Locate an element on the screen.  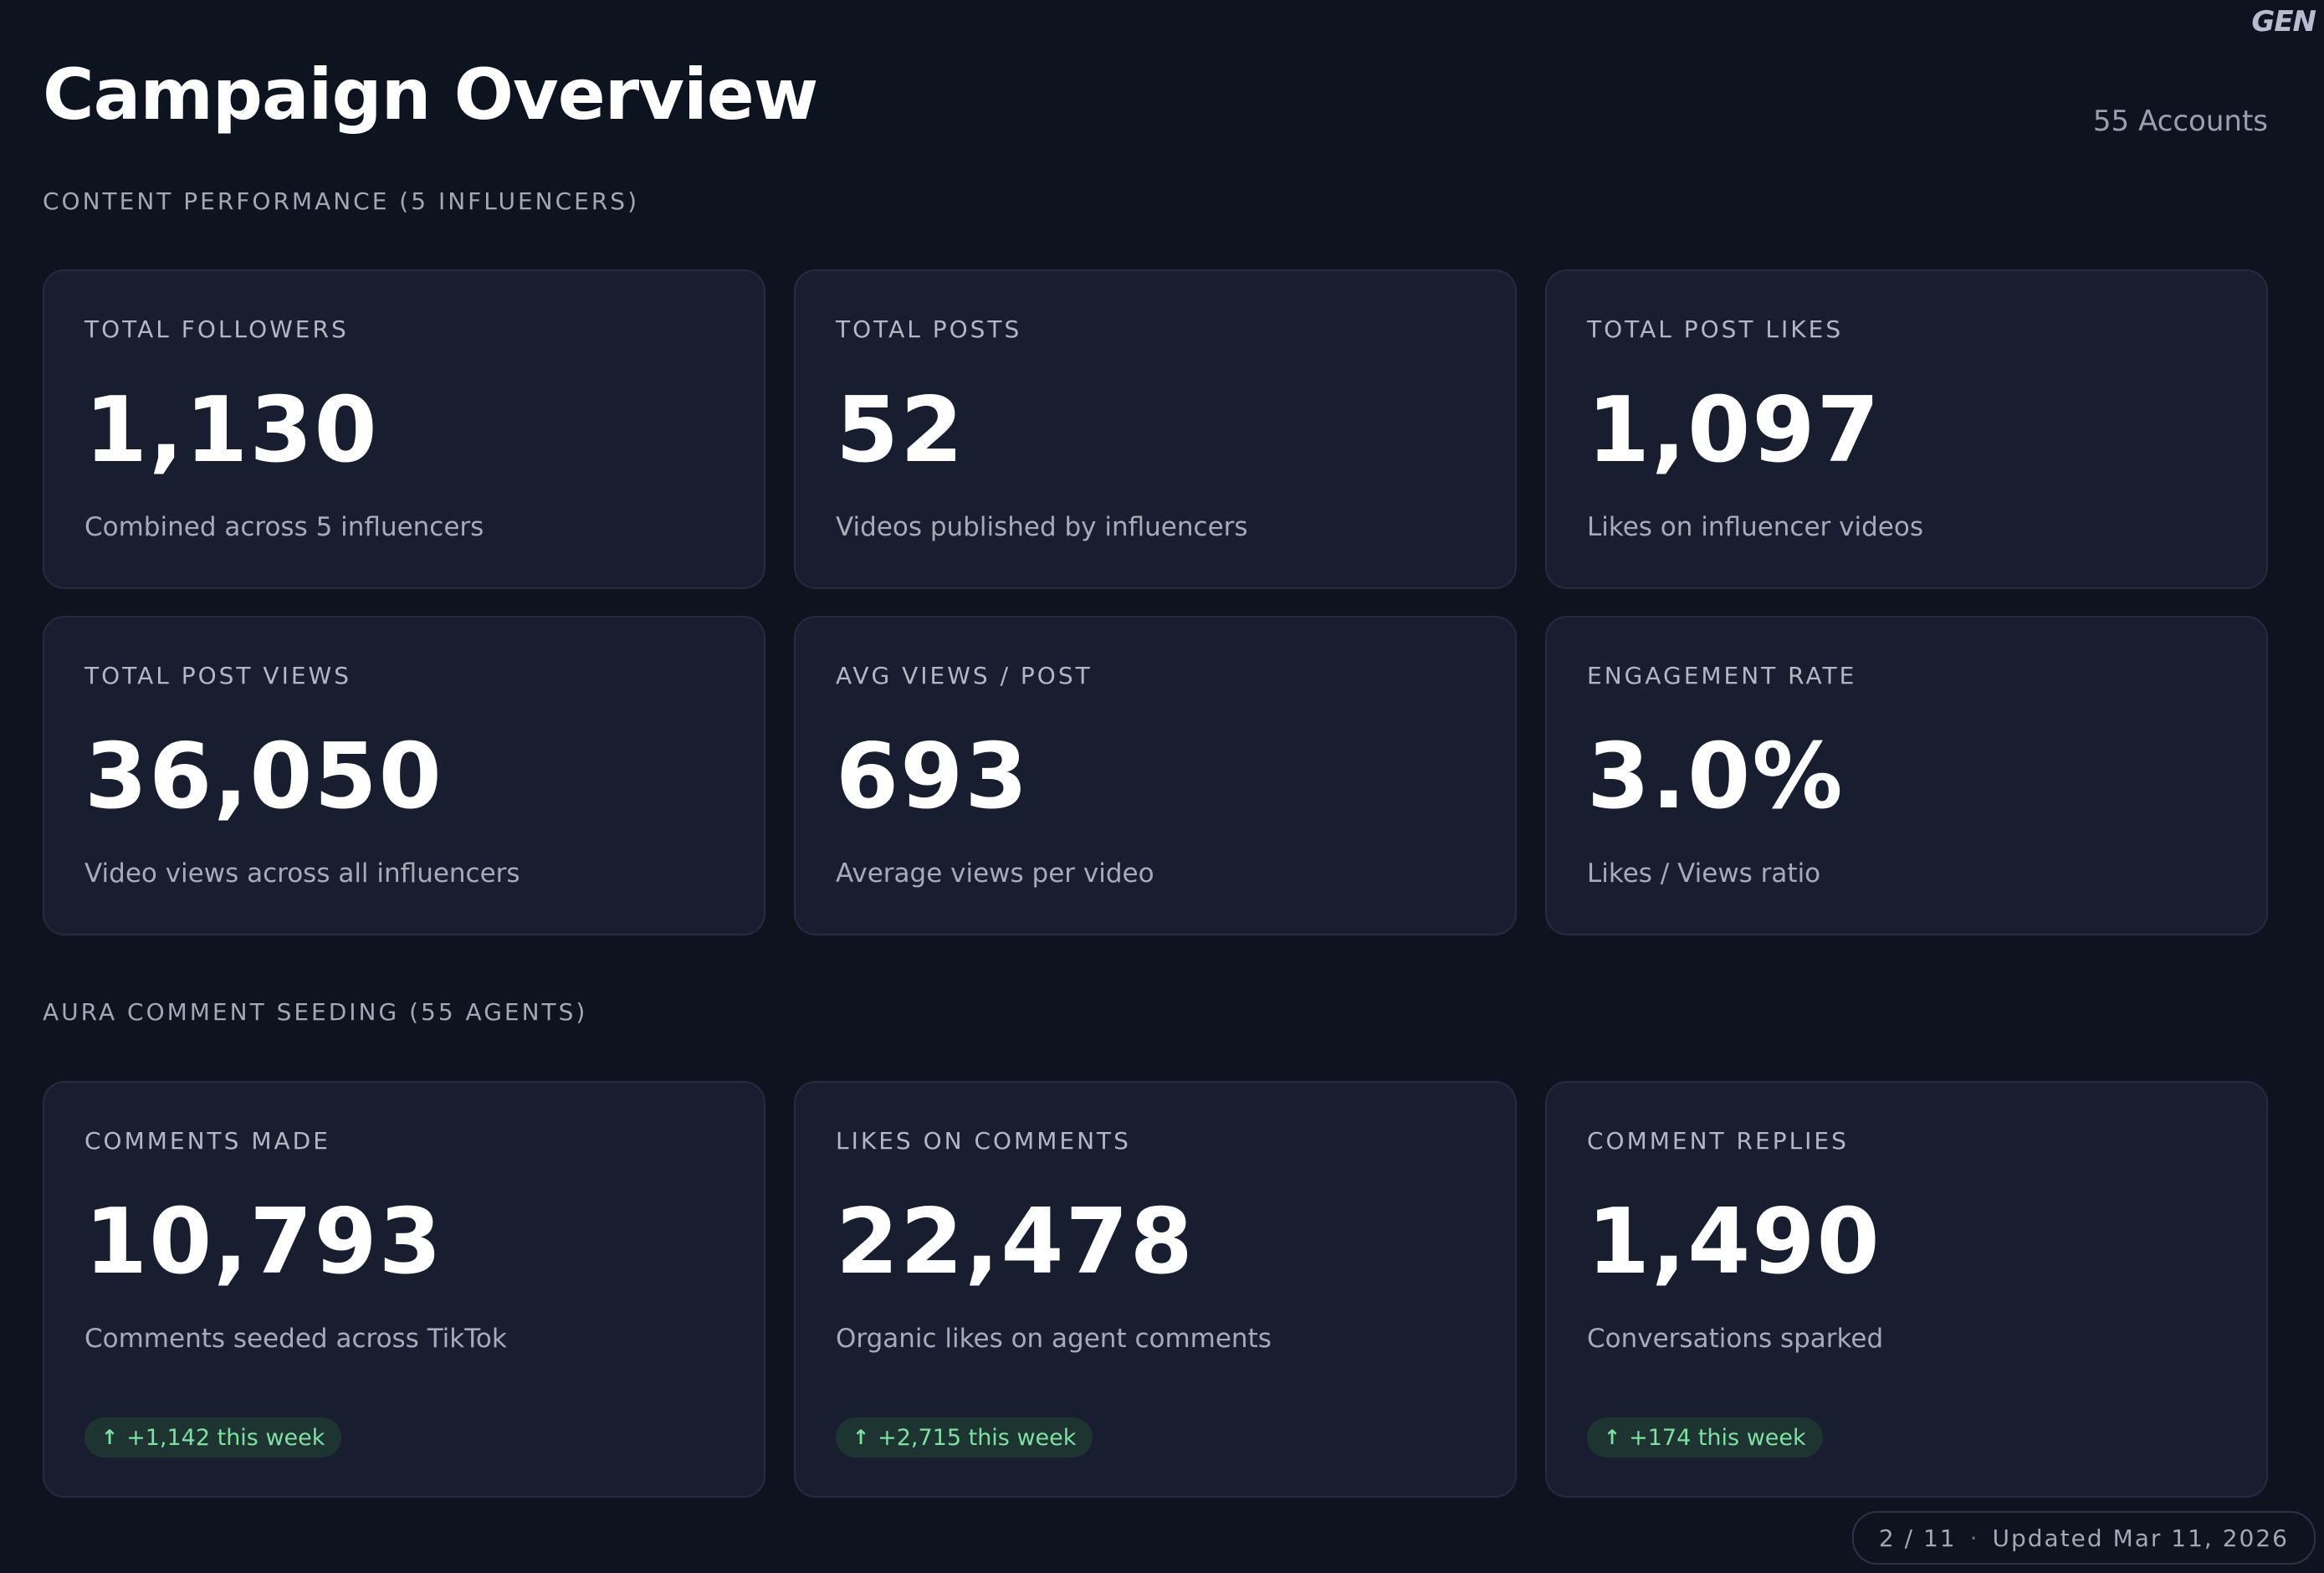
slide-footer: 2 / 11 · Updated Mar 11, 2026 is located at coordinates (2083, 1538).